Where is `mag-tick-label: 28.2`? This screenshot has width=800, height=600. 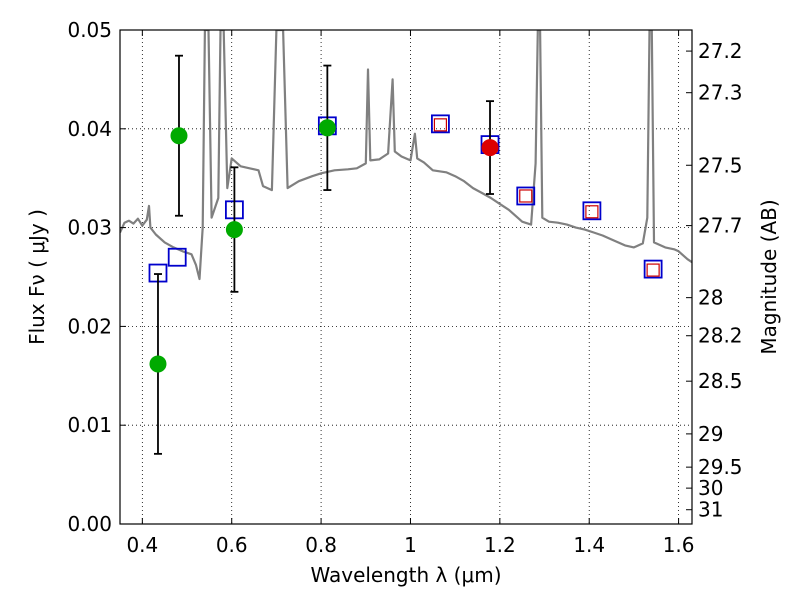
mag-tick-label: 28.2 is located at coordinates (720, 336).